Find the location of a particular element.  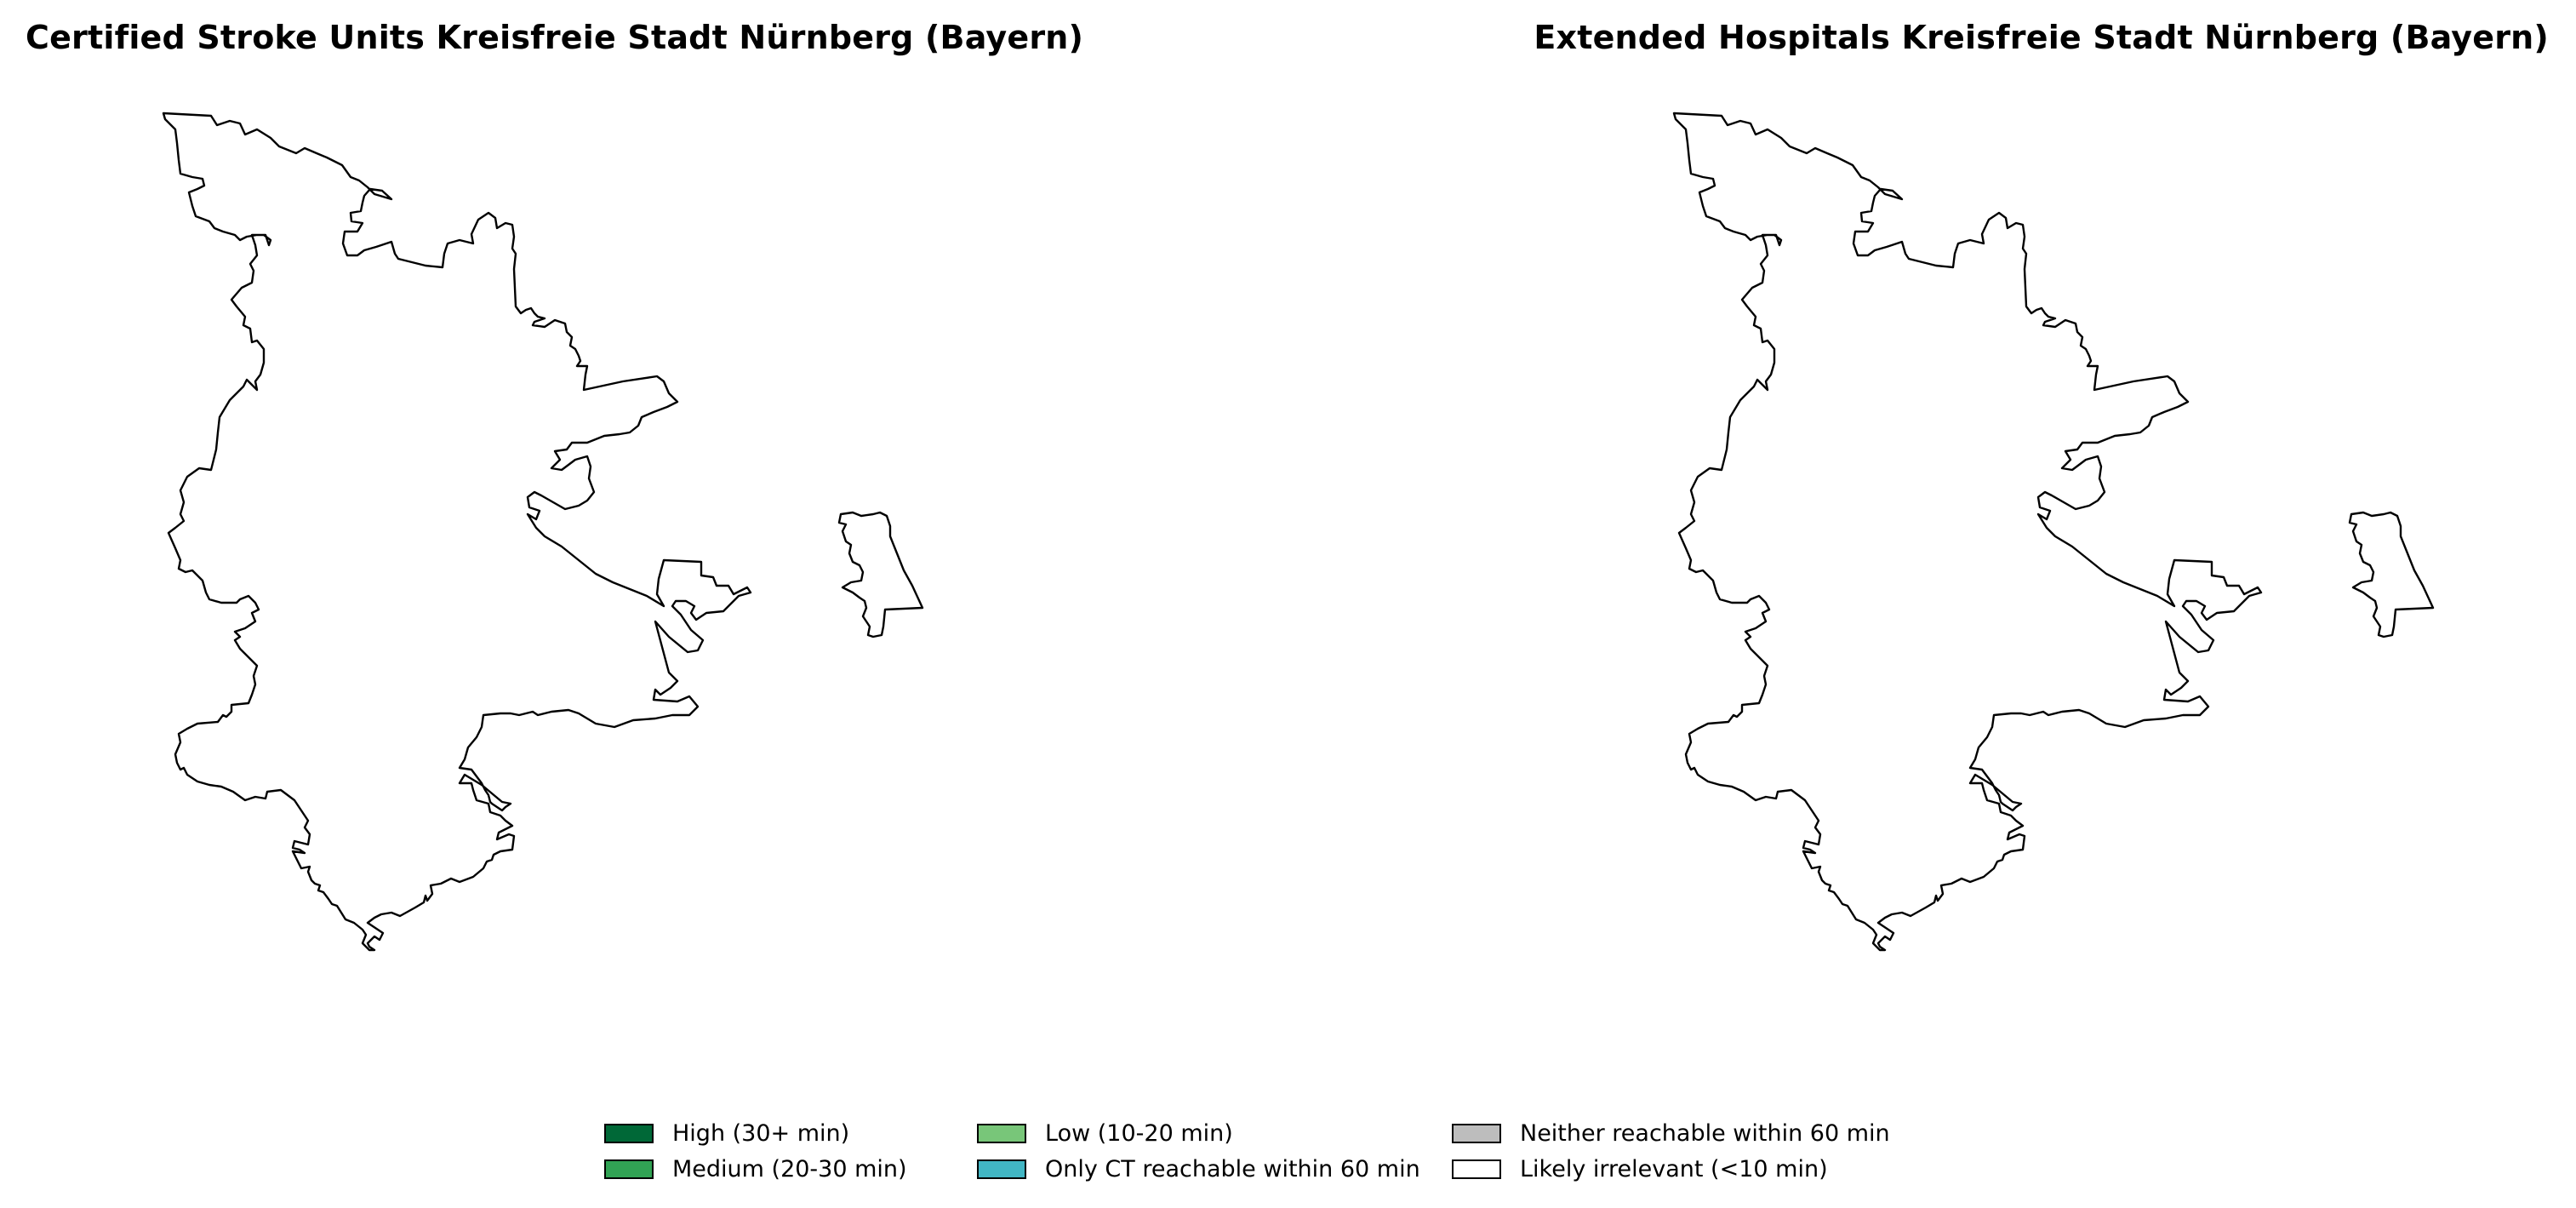

legend-item-only-ct: Only CT reachable within 60 min is located at coordinates (1214, 1169).